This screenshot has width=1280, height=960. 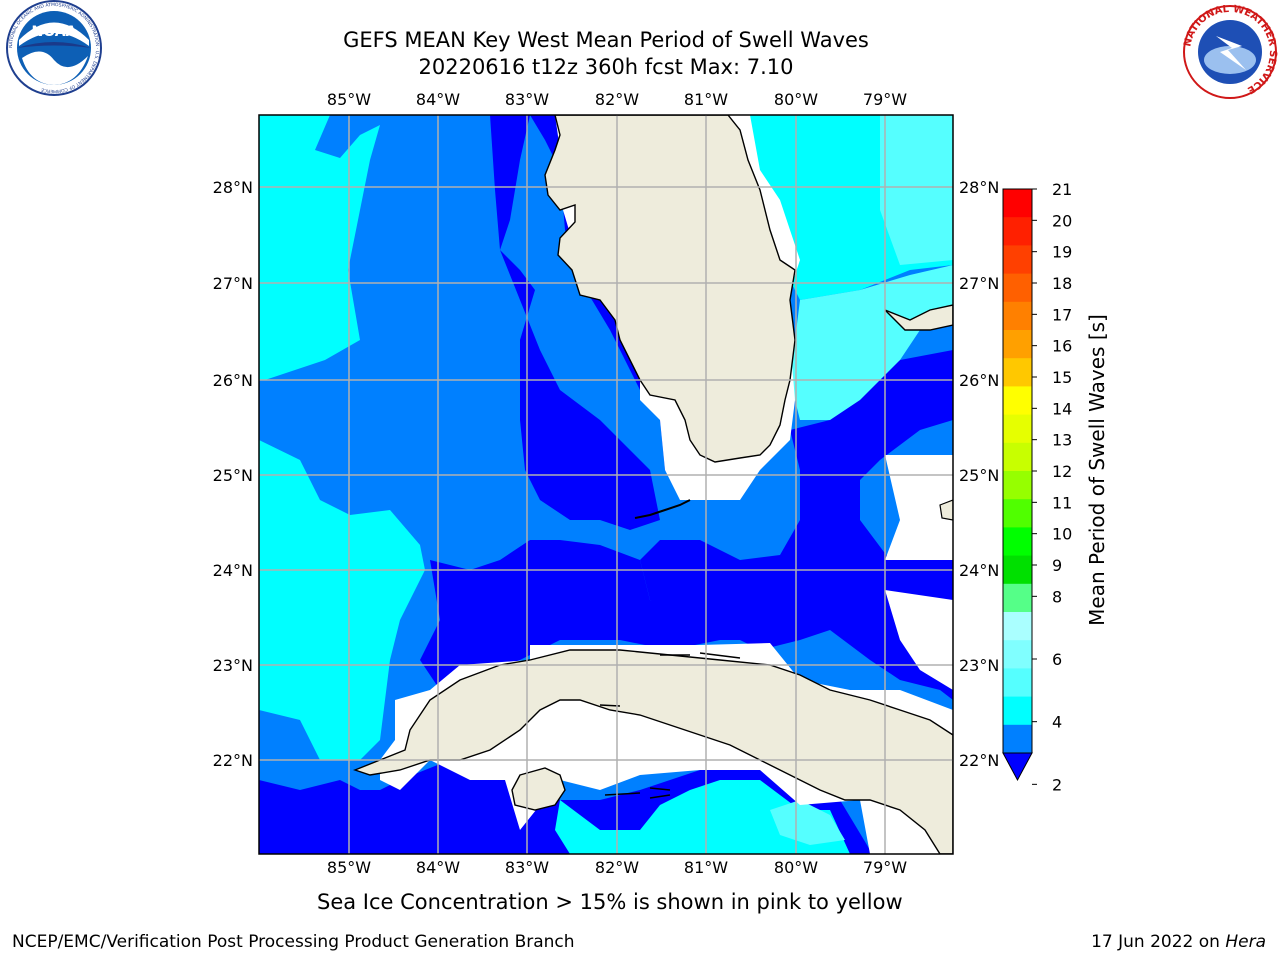 What do you see at coordinates (1062, 346) in the screenshot?
I see `colorbar-tick-label: 16` at bounding box center [1062, 346].